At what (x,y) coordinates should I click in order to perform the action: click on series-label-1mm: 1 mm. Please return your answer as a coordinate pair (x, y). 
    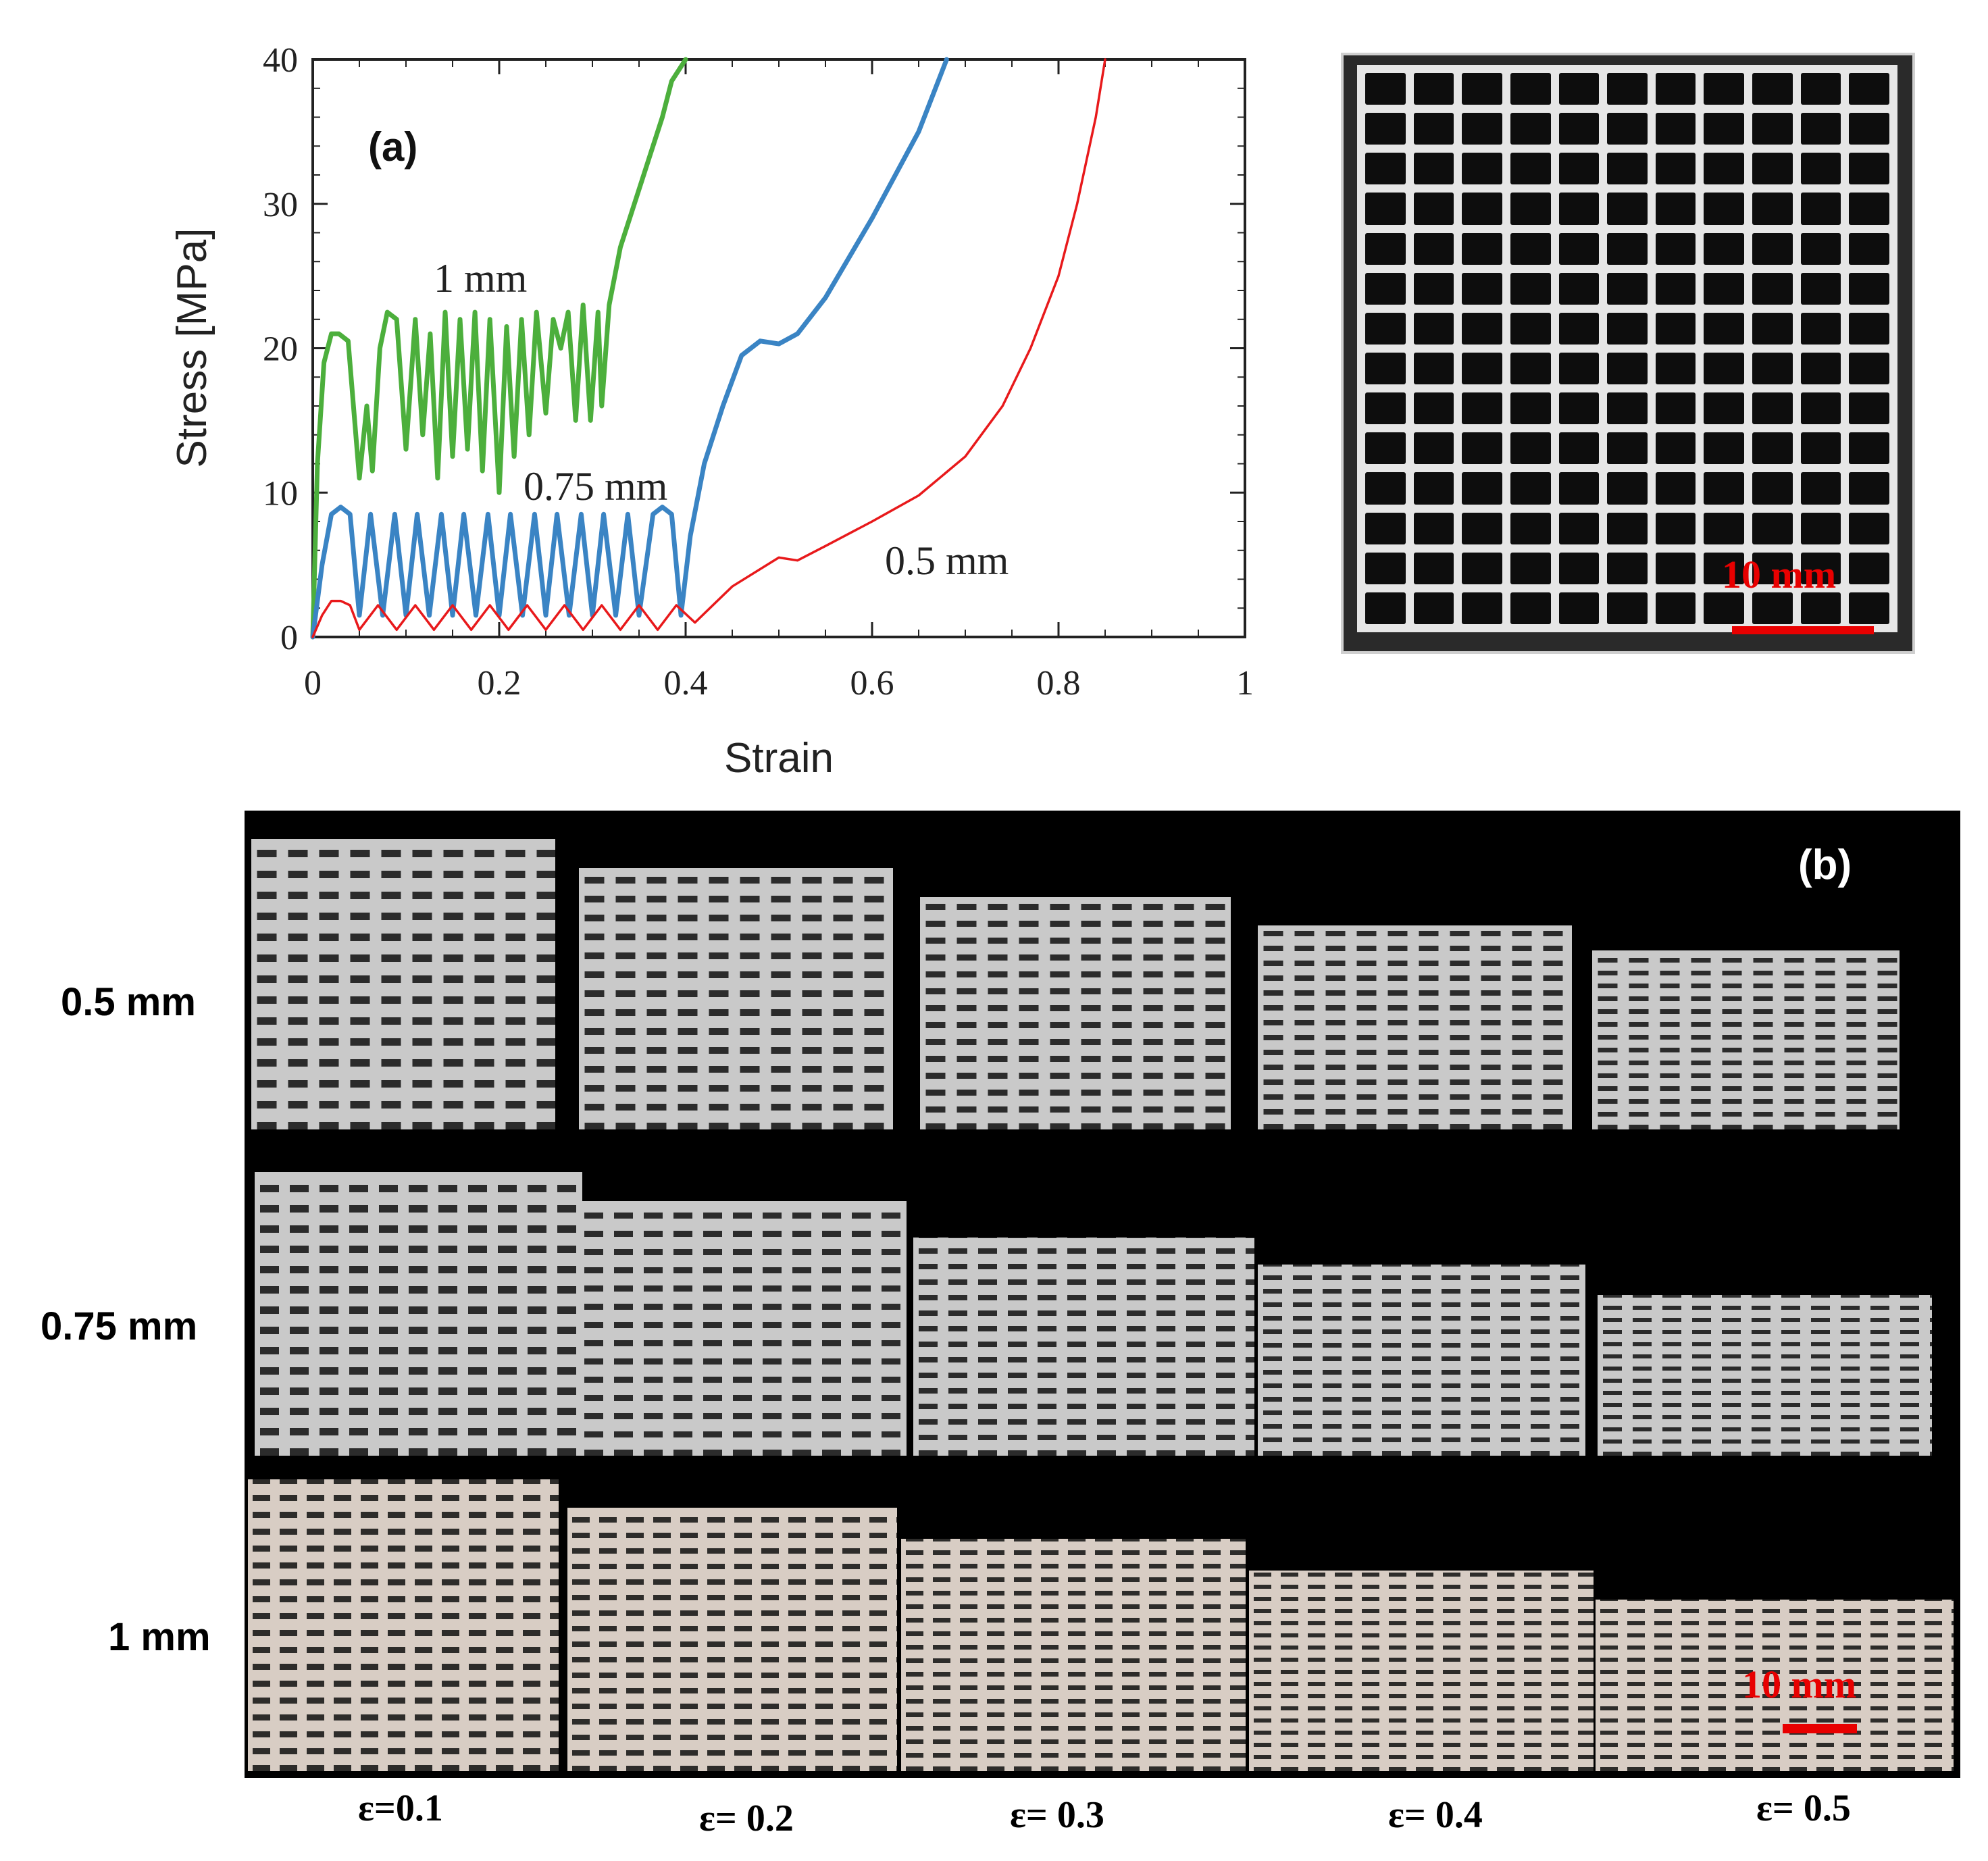
    Looking at the image, I should click on (480, 278).